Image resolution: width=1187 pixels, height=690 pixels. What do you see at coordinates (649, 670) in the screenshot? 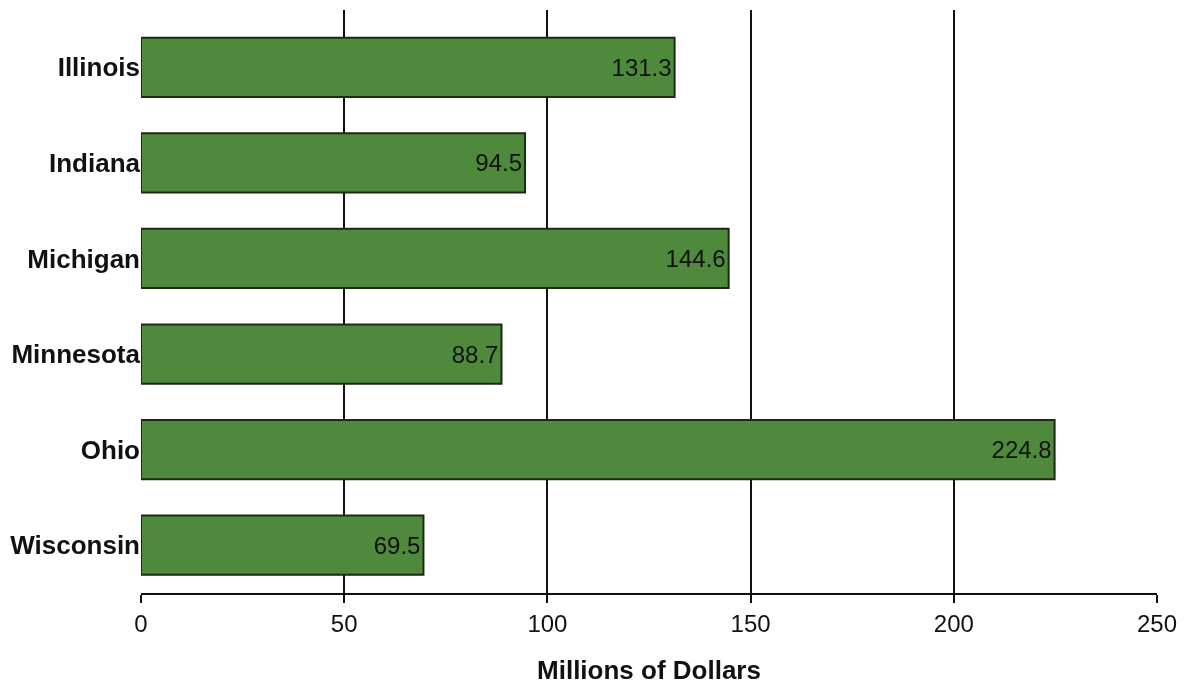
I see `x-axis-title: Millions of Dollars` at bounding box center [649, 670].